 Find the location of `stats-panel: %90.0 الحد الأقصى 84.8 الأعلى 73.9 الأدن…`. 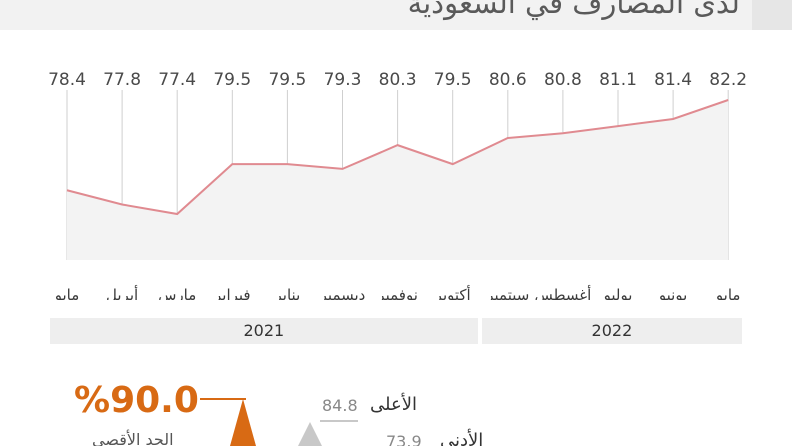

stats-panel: %90.0 الحد الأقصى 84.8 الأعلى 73.9 الأدن… is located at coordinates (396, 413).